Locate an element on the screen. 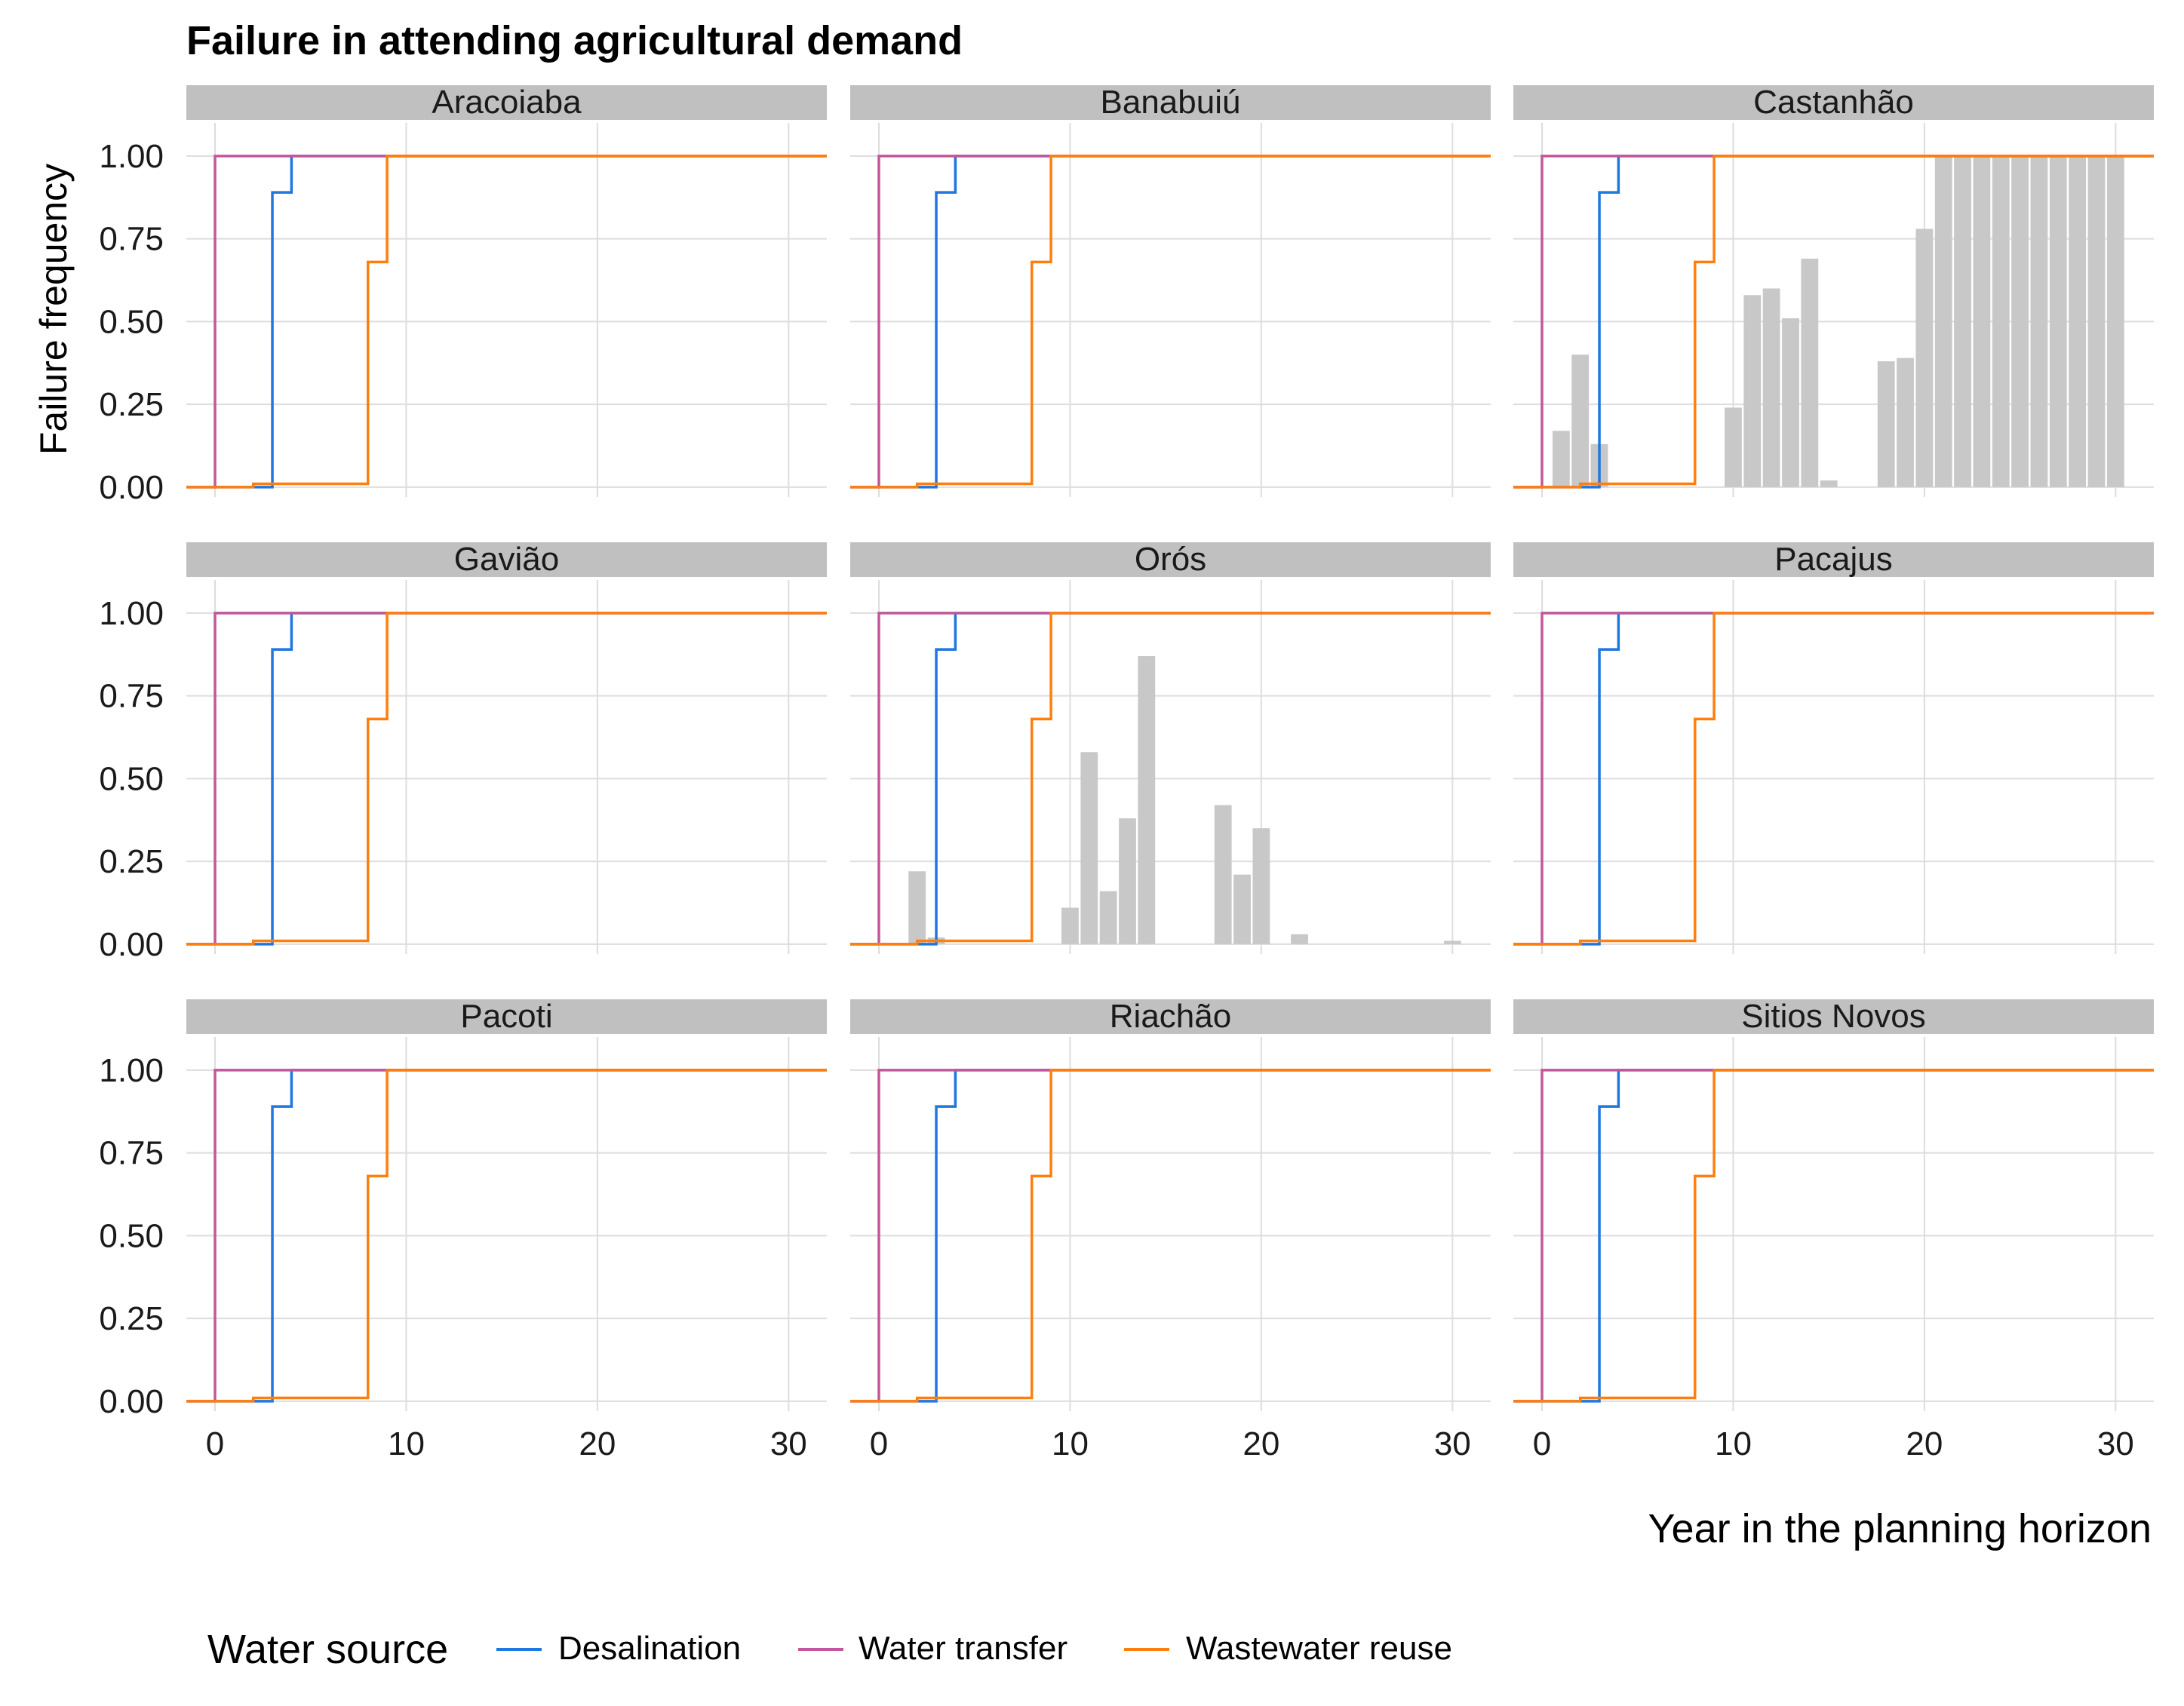 The width and height of the screenshot is (2184, 1706). legend-label-water-transfer: Water transfer is located at coordinates (963, 1648).